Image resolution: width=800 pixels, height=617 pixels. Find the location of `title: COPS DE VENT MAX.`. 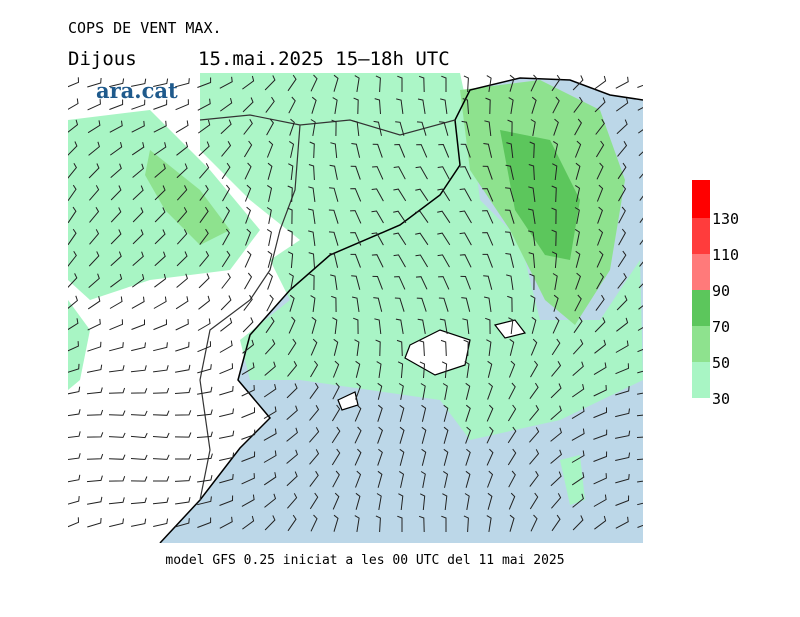

title: COPS DE VENT MAX. is located at coordinates (145, 28).